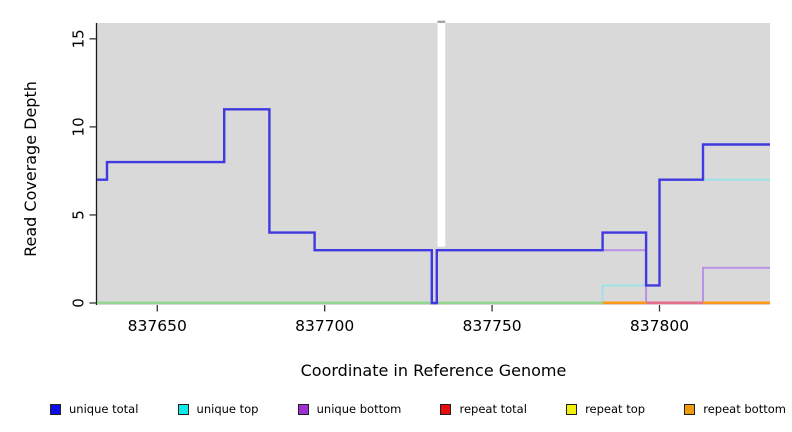 Image resolution: width=792 pixels, height=432 pixels. Describe the element at coordinates (79, 126) in the screenshot. I see `y-tick-label: 10` at that location.